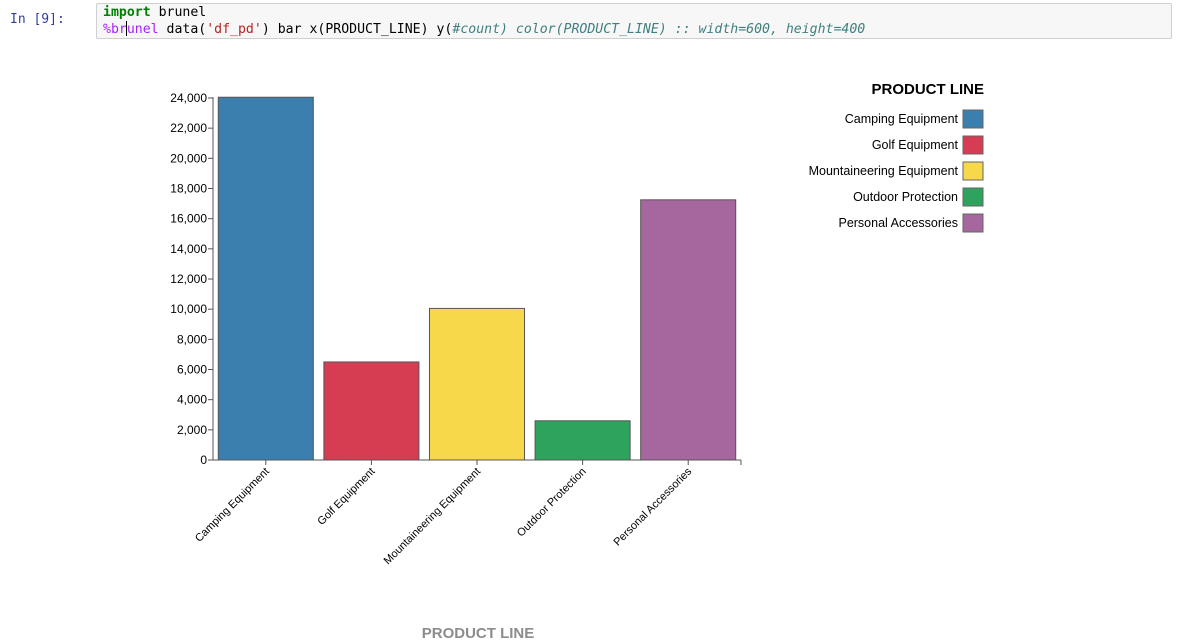 Image resolution: width=1177 pixels, height=644 pixels. I want to click on legend-label: Golf Equipment, so click(915, 145).